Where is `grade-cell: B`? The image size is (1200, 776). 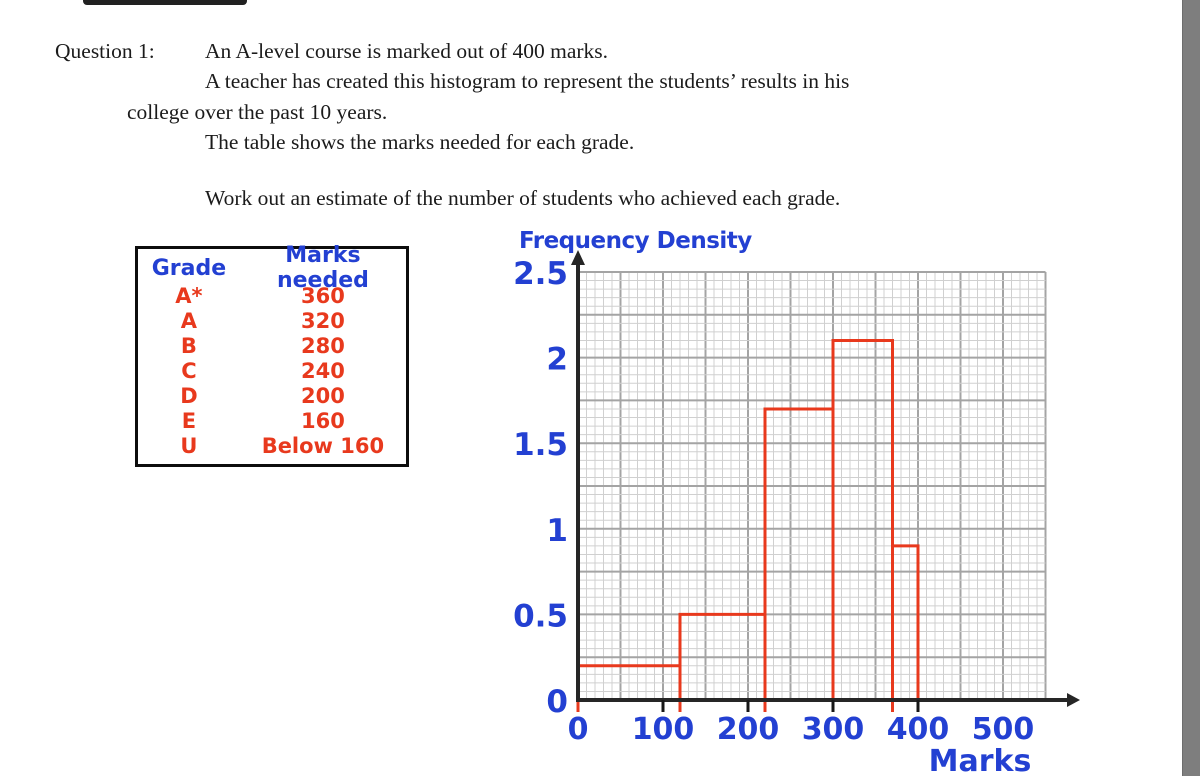 grade-cell: B is located at coordinates (188, 345).